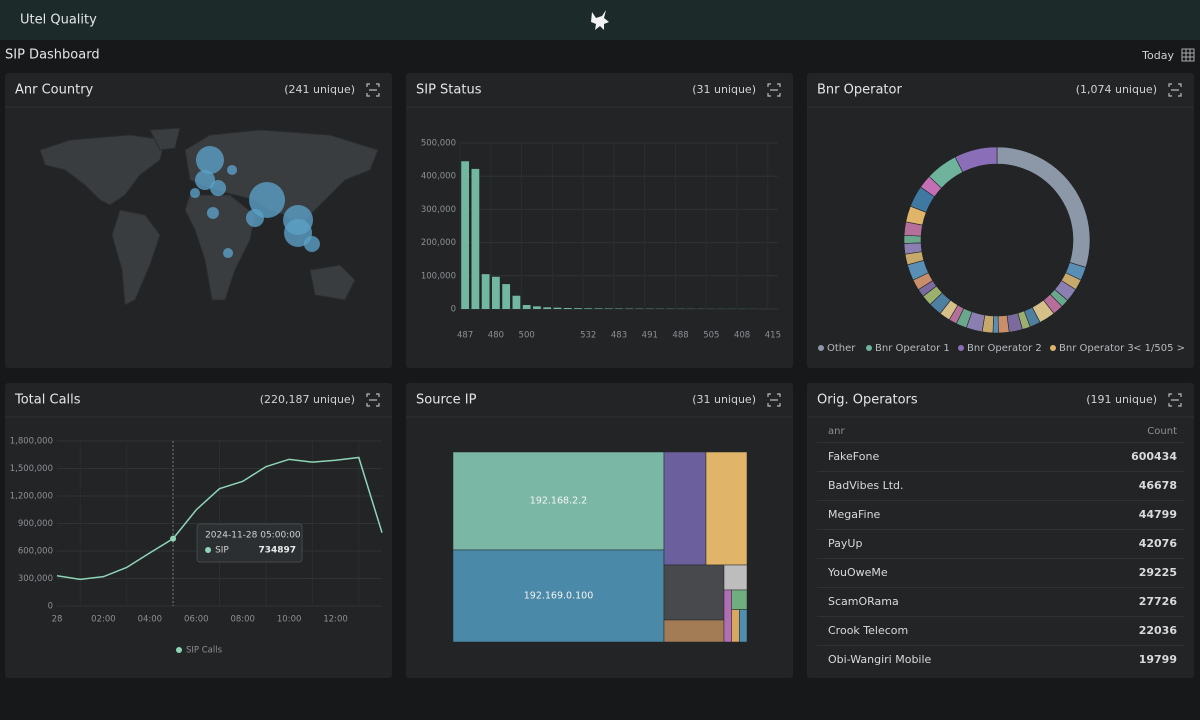 The image size is (1200, 720). I want to click on calendar-icon, so click(1188, 55).